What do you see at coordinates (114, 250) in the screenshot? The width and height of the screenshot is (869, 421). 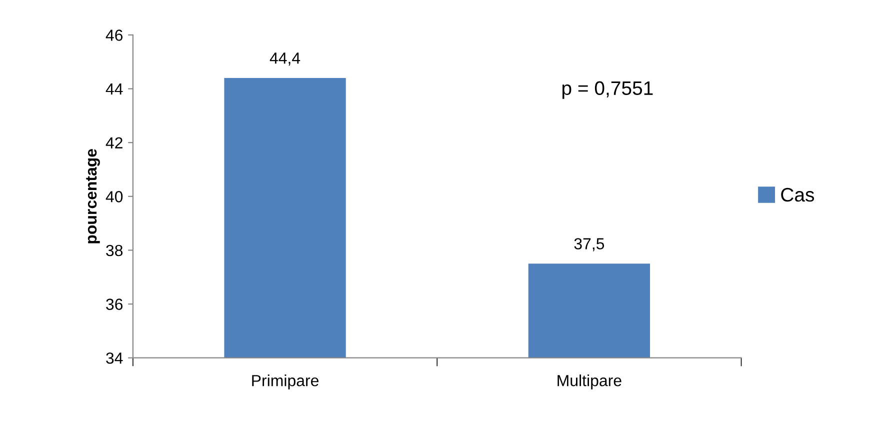 I see `y-tick-label: 38` at bounding box center [114, 250].